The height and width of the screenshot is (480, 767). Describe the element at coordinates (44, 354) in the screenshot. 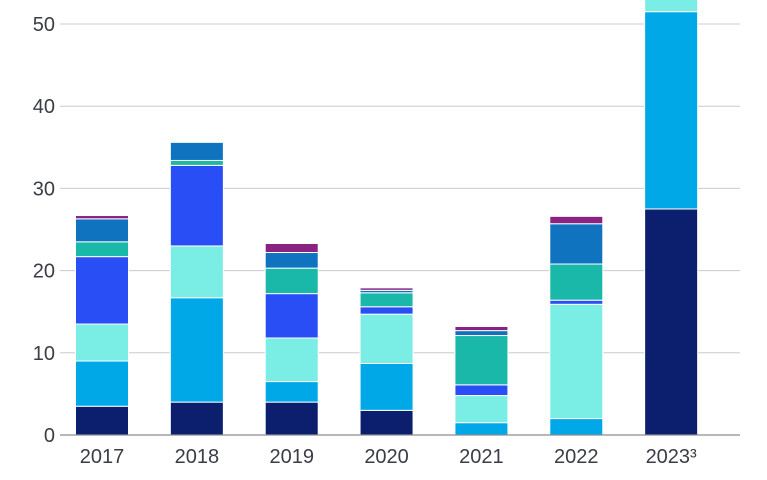

I see `y-tick-label: 10` at that location.